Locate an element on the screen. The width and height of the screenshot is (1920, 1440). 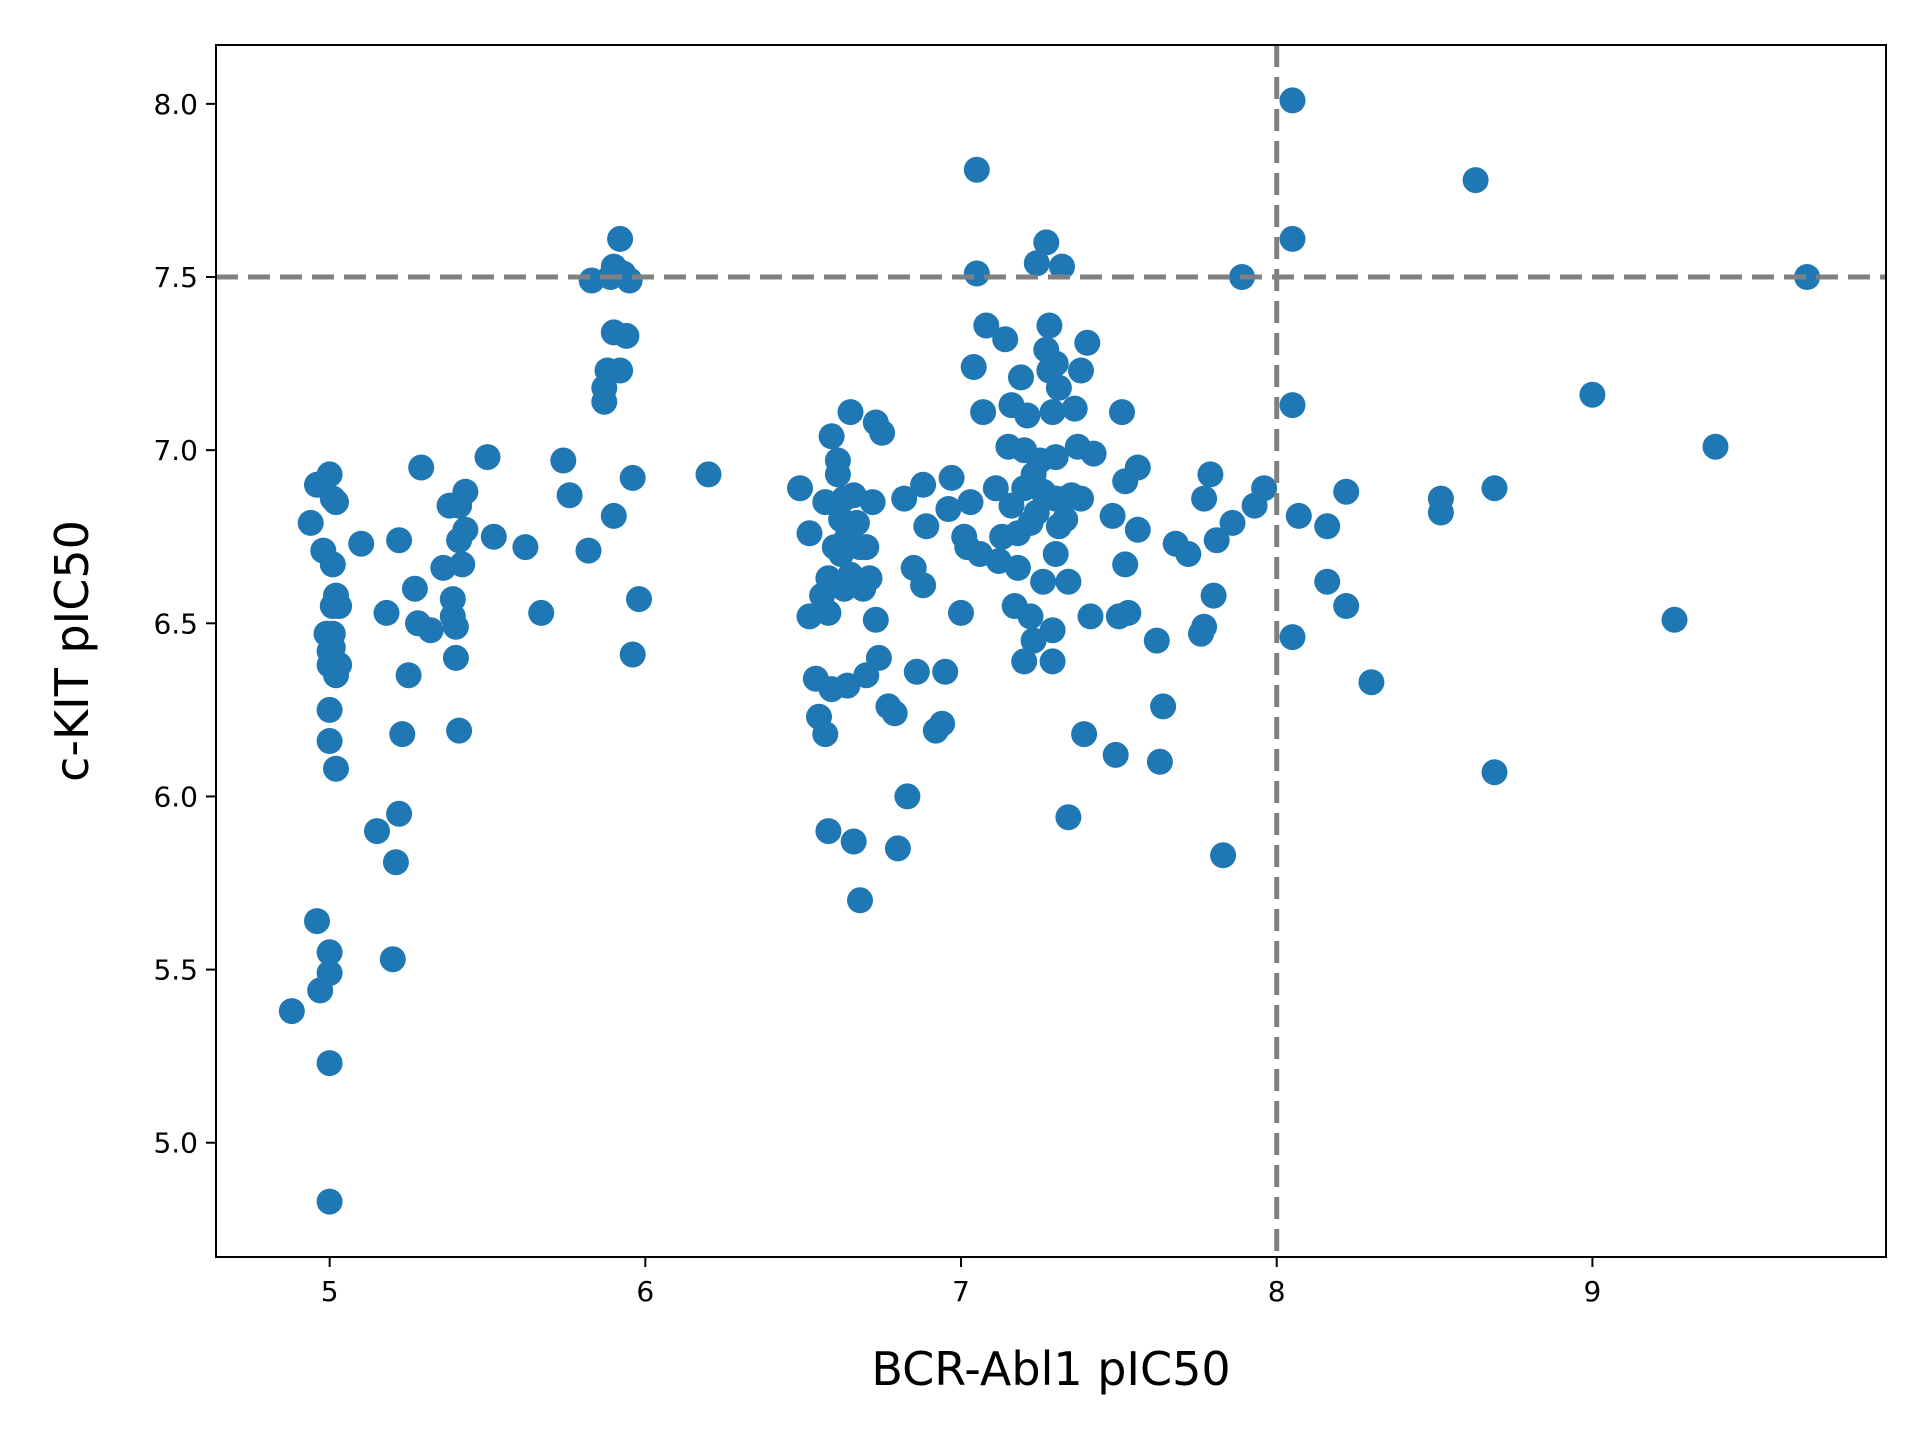
y-tick-label: 5.5 is located at coordinates (175, 970).